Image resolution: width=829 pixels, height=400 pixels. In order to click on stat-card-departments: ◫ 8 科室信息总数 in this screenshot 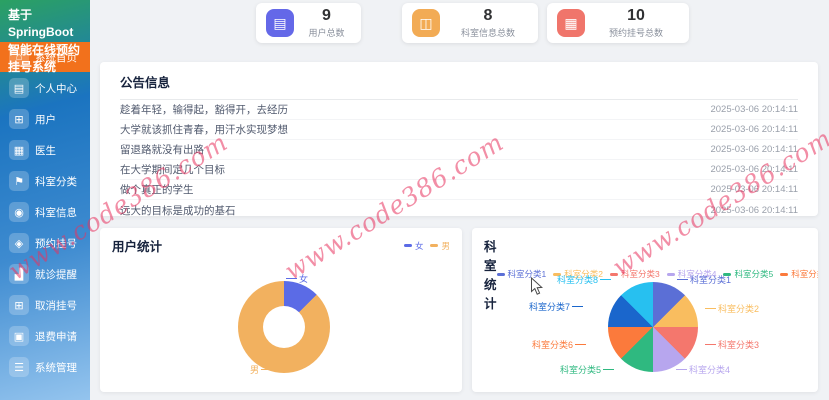, I will do `click(470, 23)`.